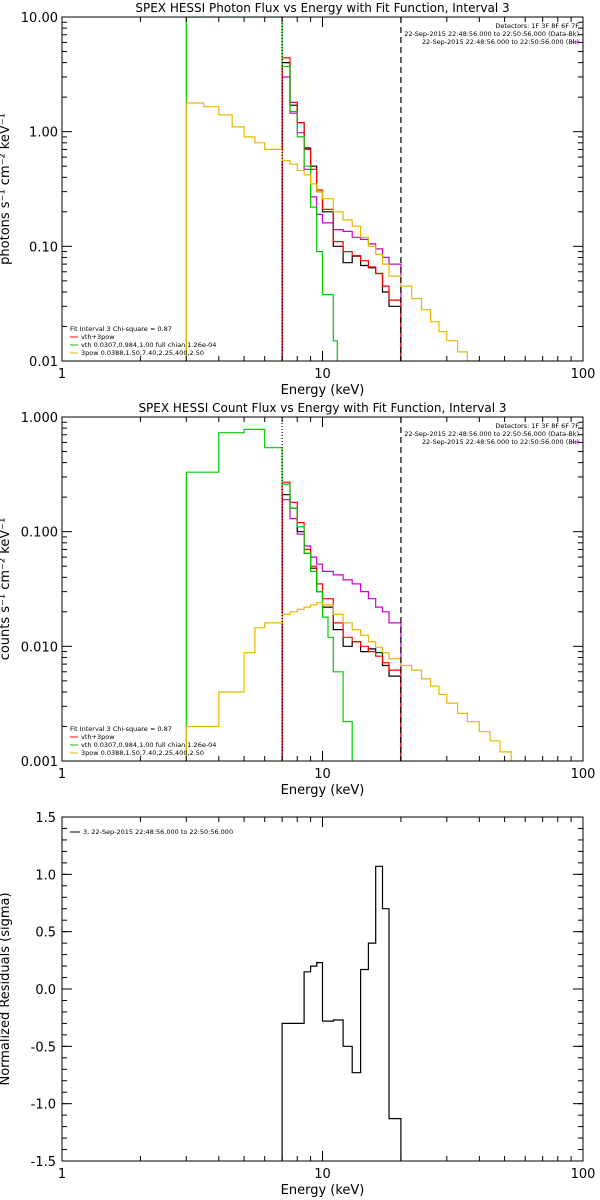  Describe the element at coordinates (43, 133) in the screenshot. I see `y-tick-label: 1.00` at that location.